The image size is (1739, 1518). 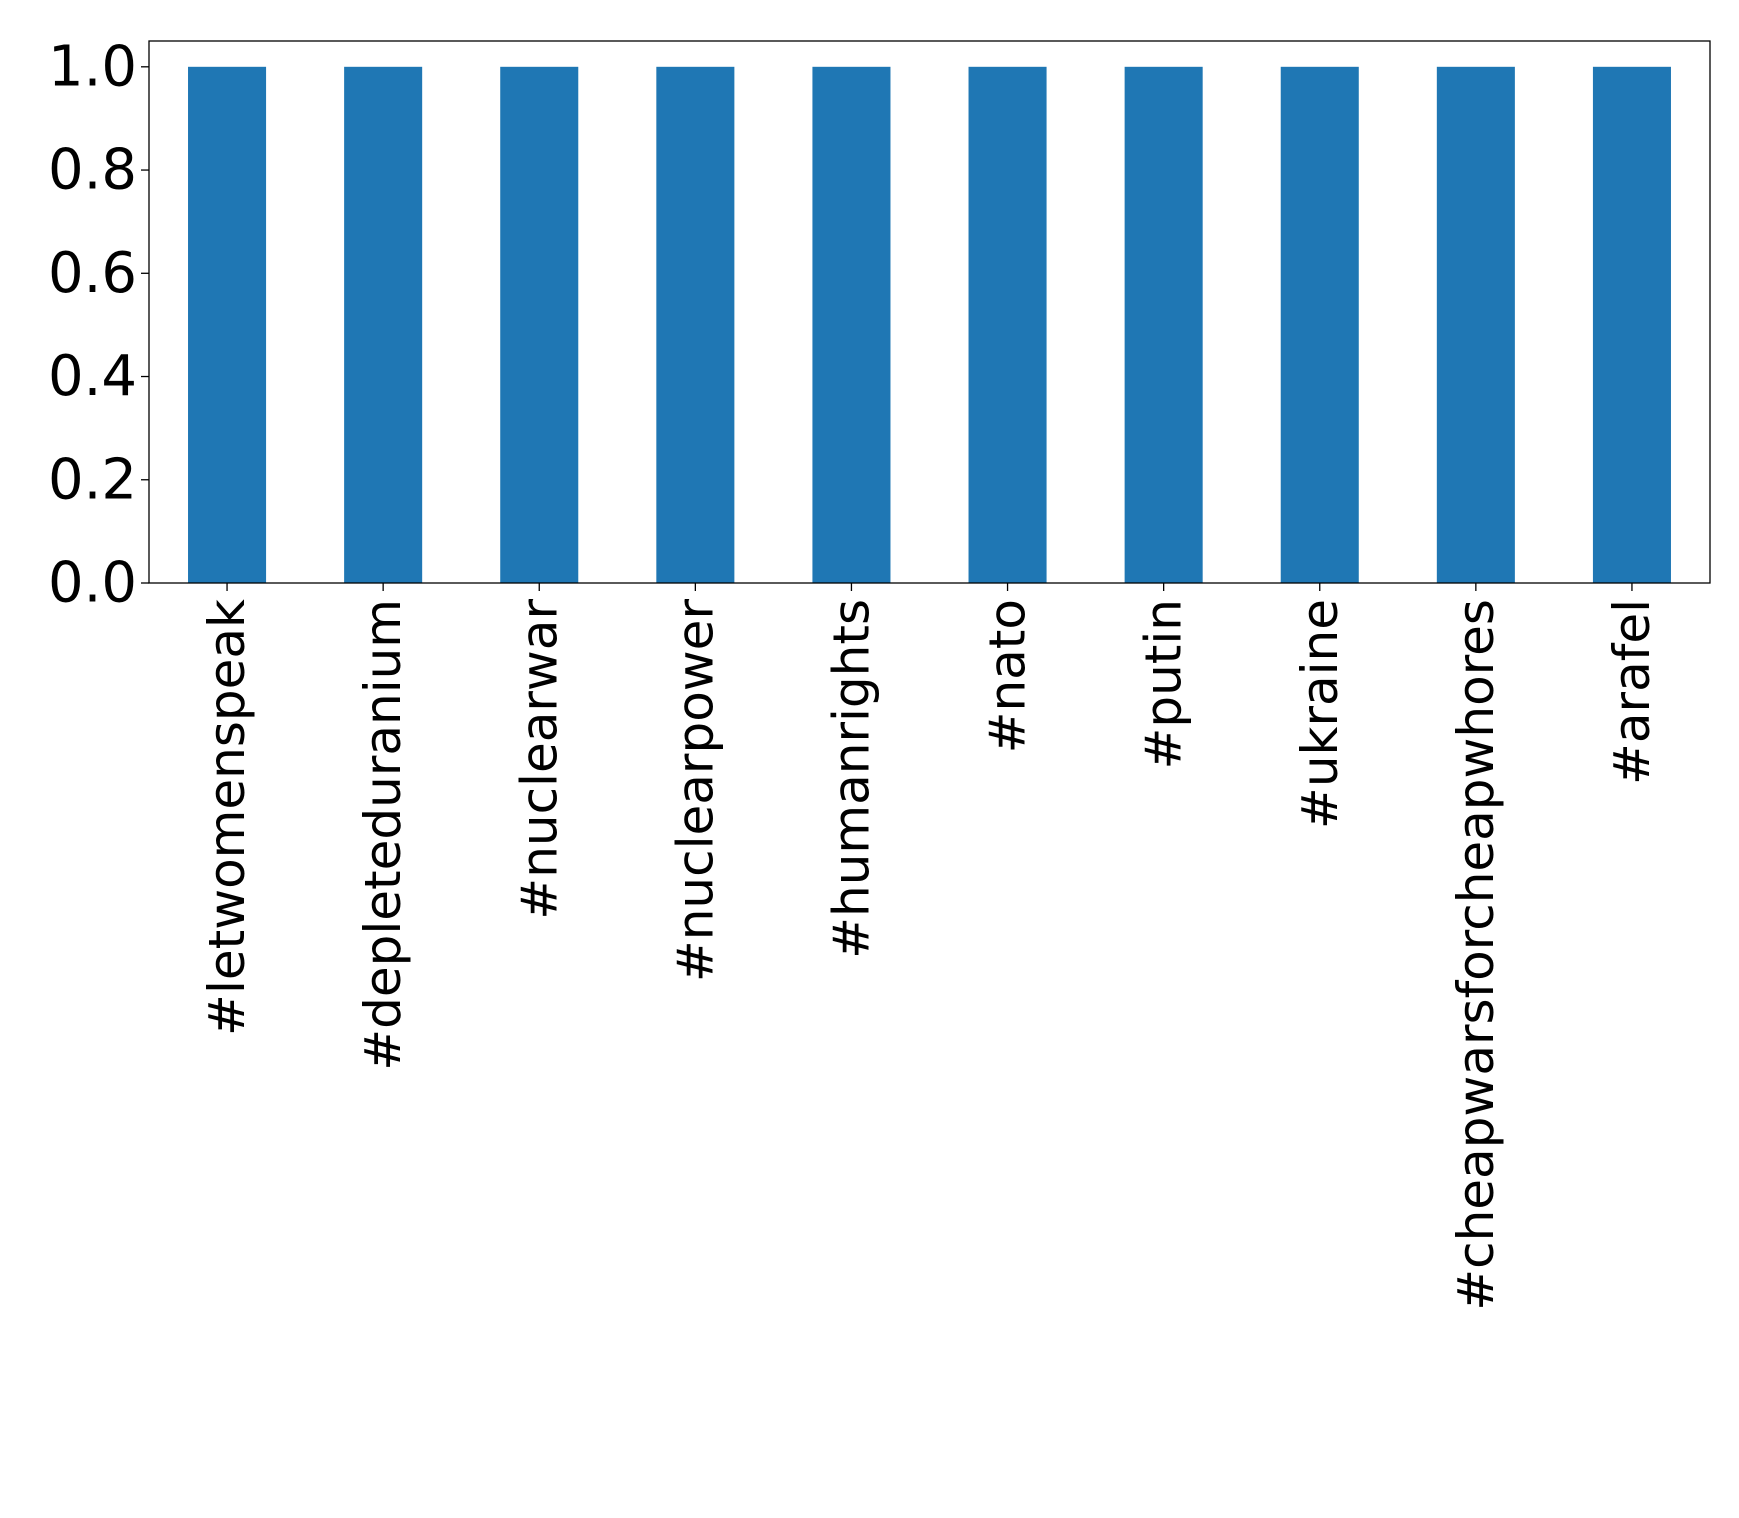 What do you see at coordinates (1008, 676) in the screenshot?
I see `x-tick-label-5: #nato` at bounding box center [1008, 676].